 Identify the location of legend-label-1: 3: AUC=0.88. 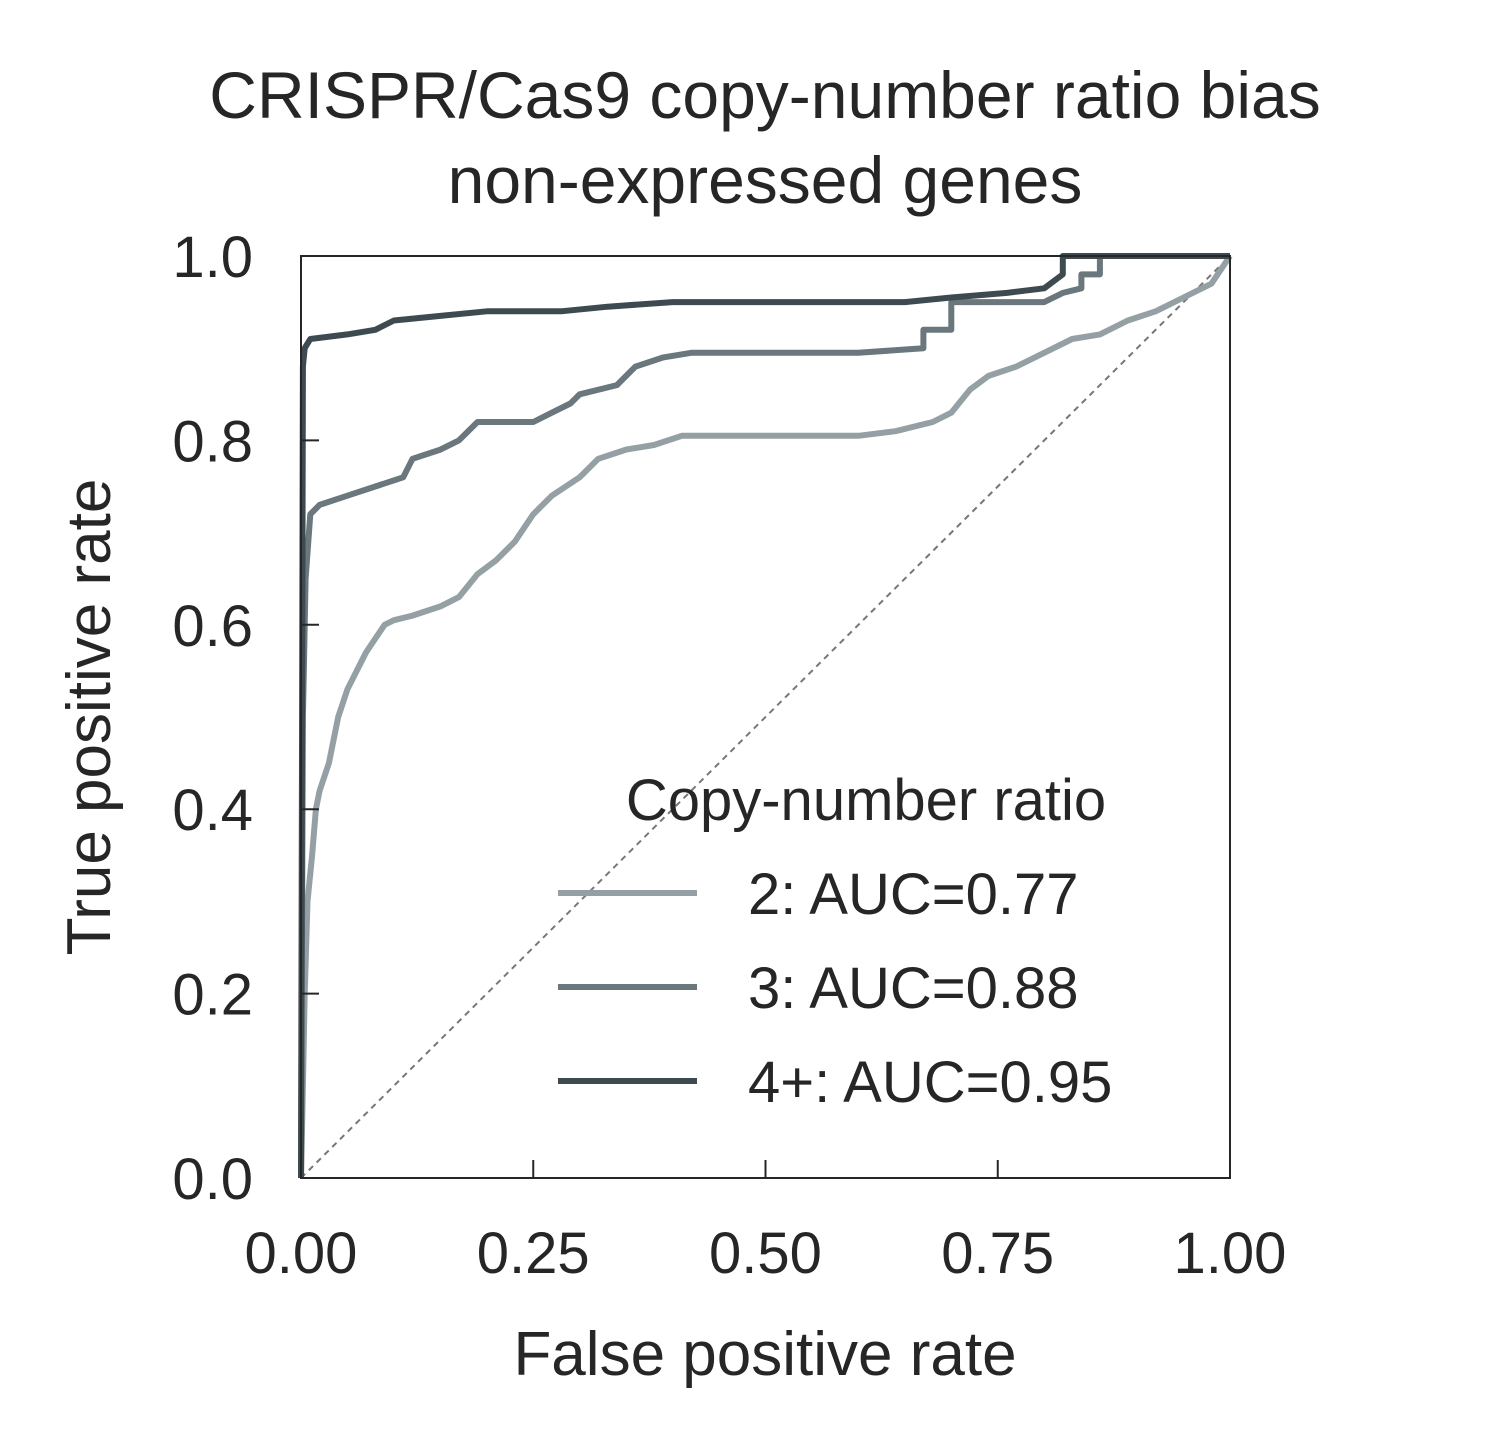
(913, 988).